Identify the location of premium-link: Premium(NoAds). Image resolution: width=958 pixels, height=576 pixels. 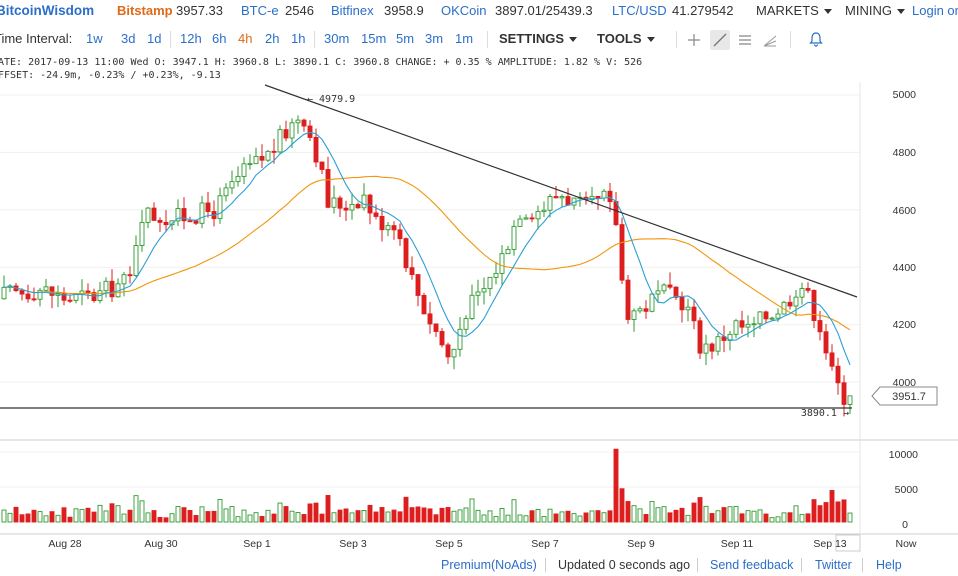
(489, 565).